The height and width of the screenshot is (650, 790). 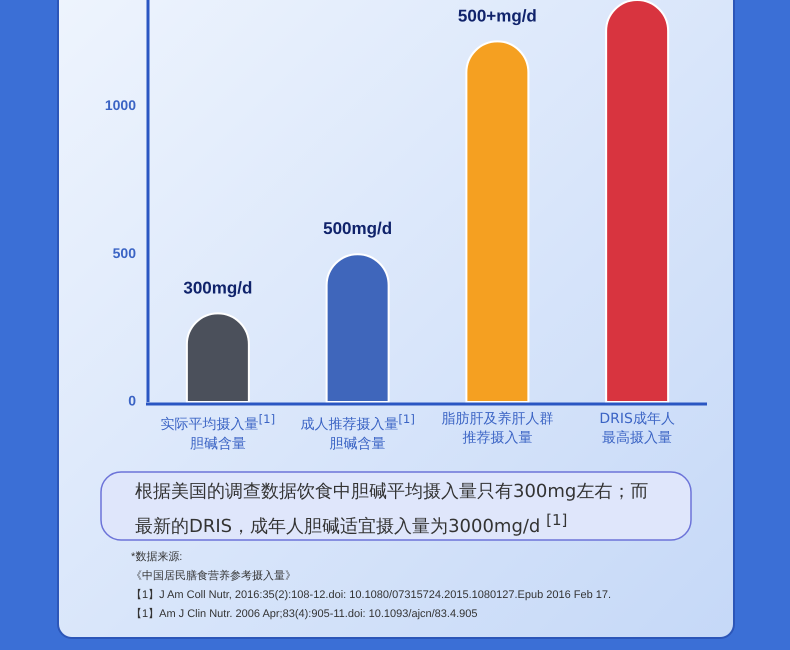 What do you see at coordinates (120, 105) in the screenshot?
I see `y-tick-label: 1000` at bounding box center [120, 105].